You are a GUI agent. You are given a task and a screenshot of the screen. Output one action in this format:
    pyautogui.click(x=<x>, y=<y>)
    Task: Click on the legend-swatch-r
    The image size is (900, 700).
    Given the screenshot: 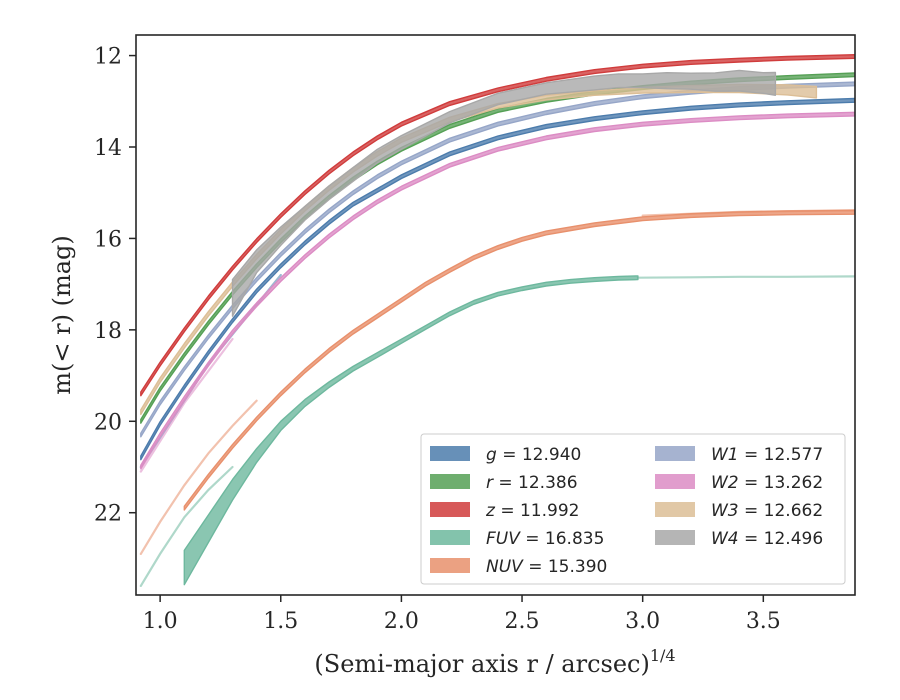 What is the action you would take?
    pyautogui.click(x=450, y=481)
    